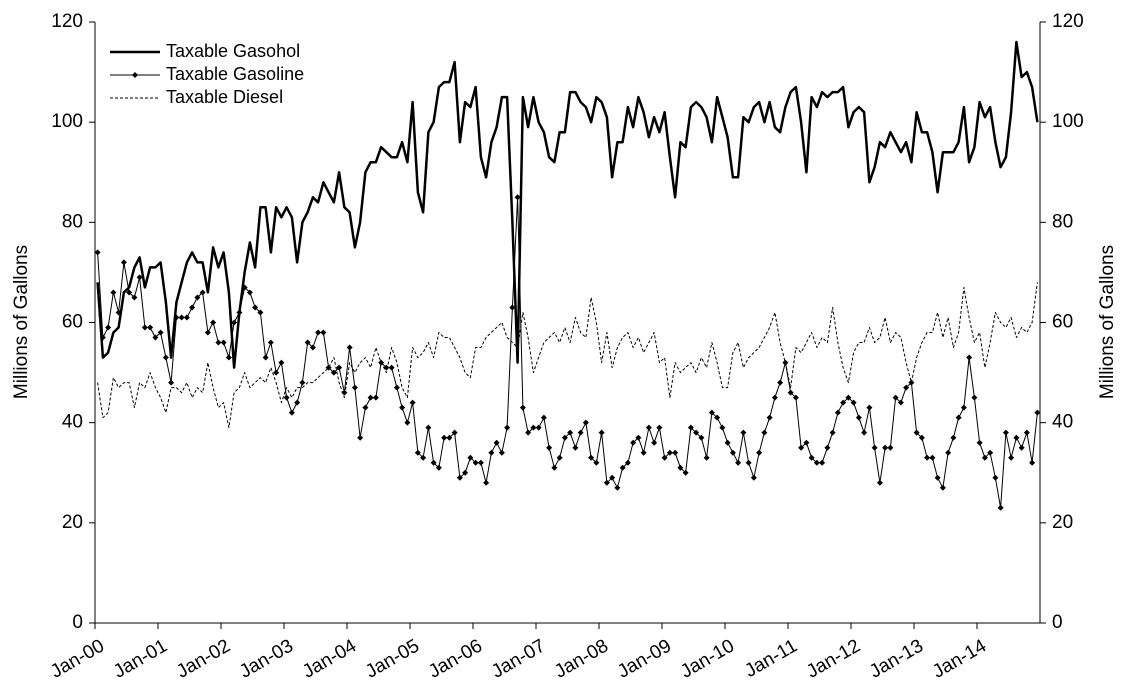 The width and height of the screenshot is (1128, 692). Describe the element at coordinates (135, 75) in the screenshot. I see `legend-marker` at that location.